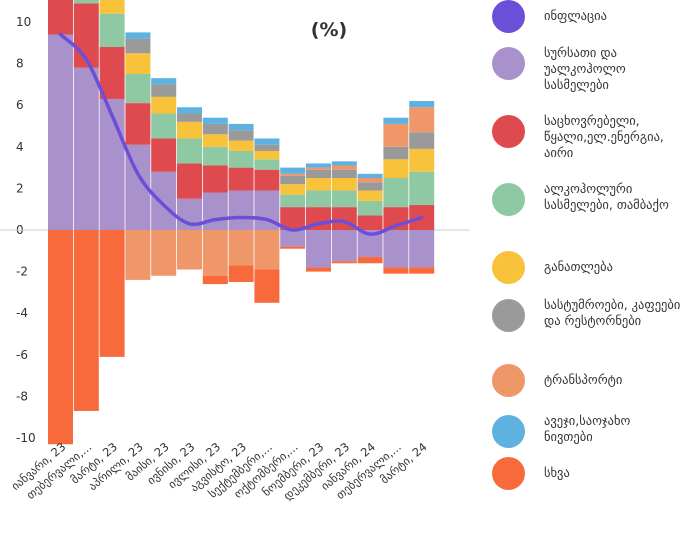  I want to click on legend-label: ავეჯი,საოჯახო ნივთები, so click(587, 428).